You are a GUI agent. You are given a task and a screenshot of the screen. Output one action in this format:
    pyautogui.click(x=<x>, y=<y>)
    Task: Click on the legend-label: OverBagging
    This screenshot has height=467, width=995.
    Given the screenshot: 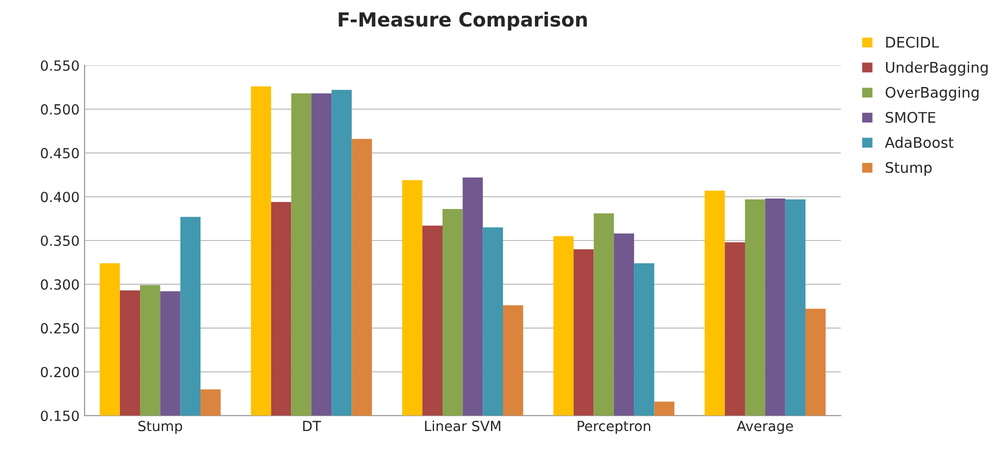 What is the action you would take?
    pyautogui.click(x=932, y=93)
    